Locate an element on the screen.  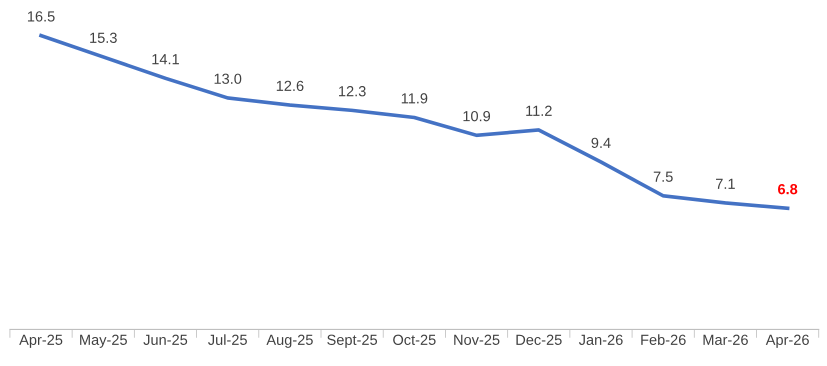
data-label: 11.2 is located at coordinates (539, 111).